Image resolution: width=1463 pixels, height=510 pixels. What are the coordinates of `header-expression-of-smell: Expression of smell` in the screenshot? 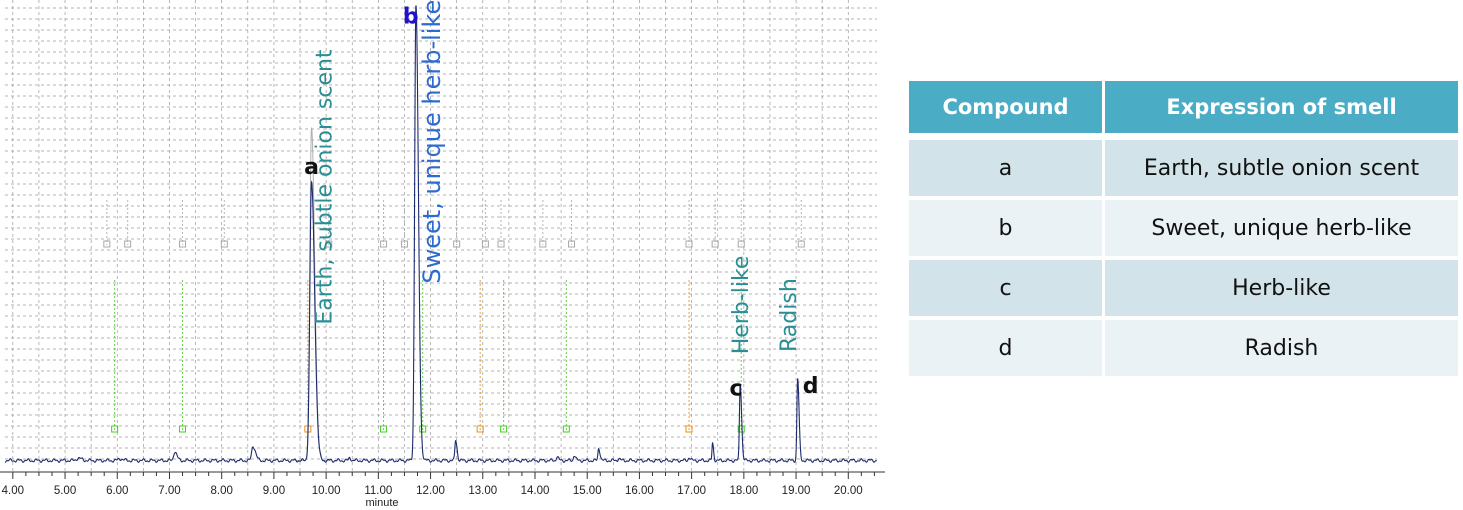 It's located at (1281, 109).